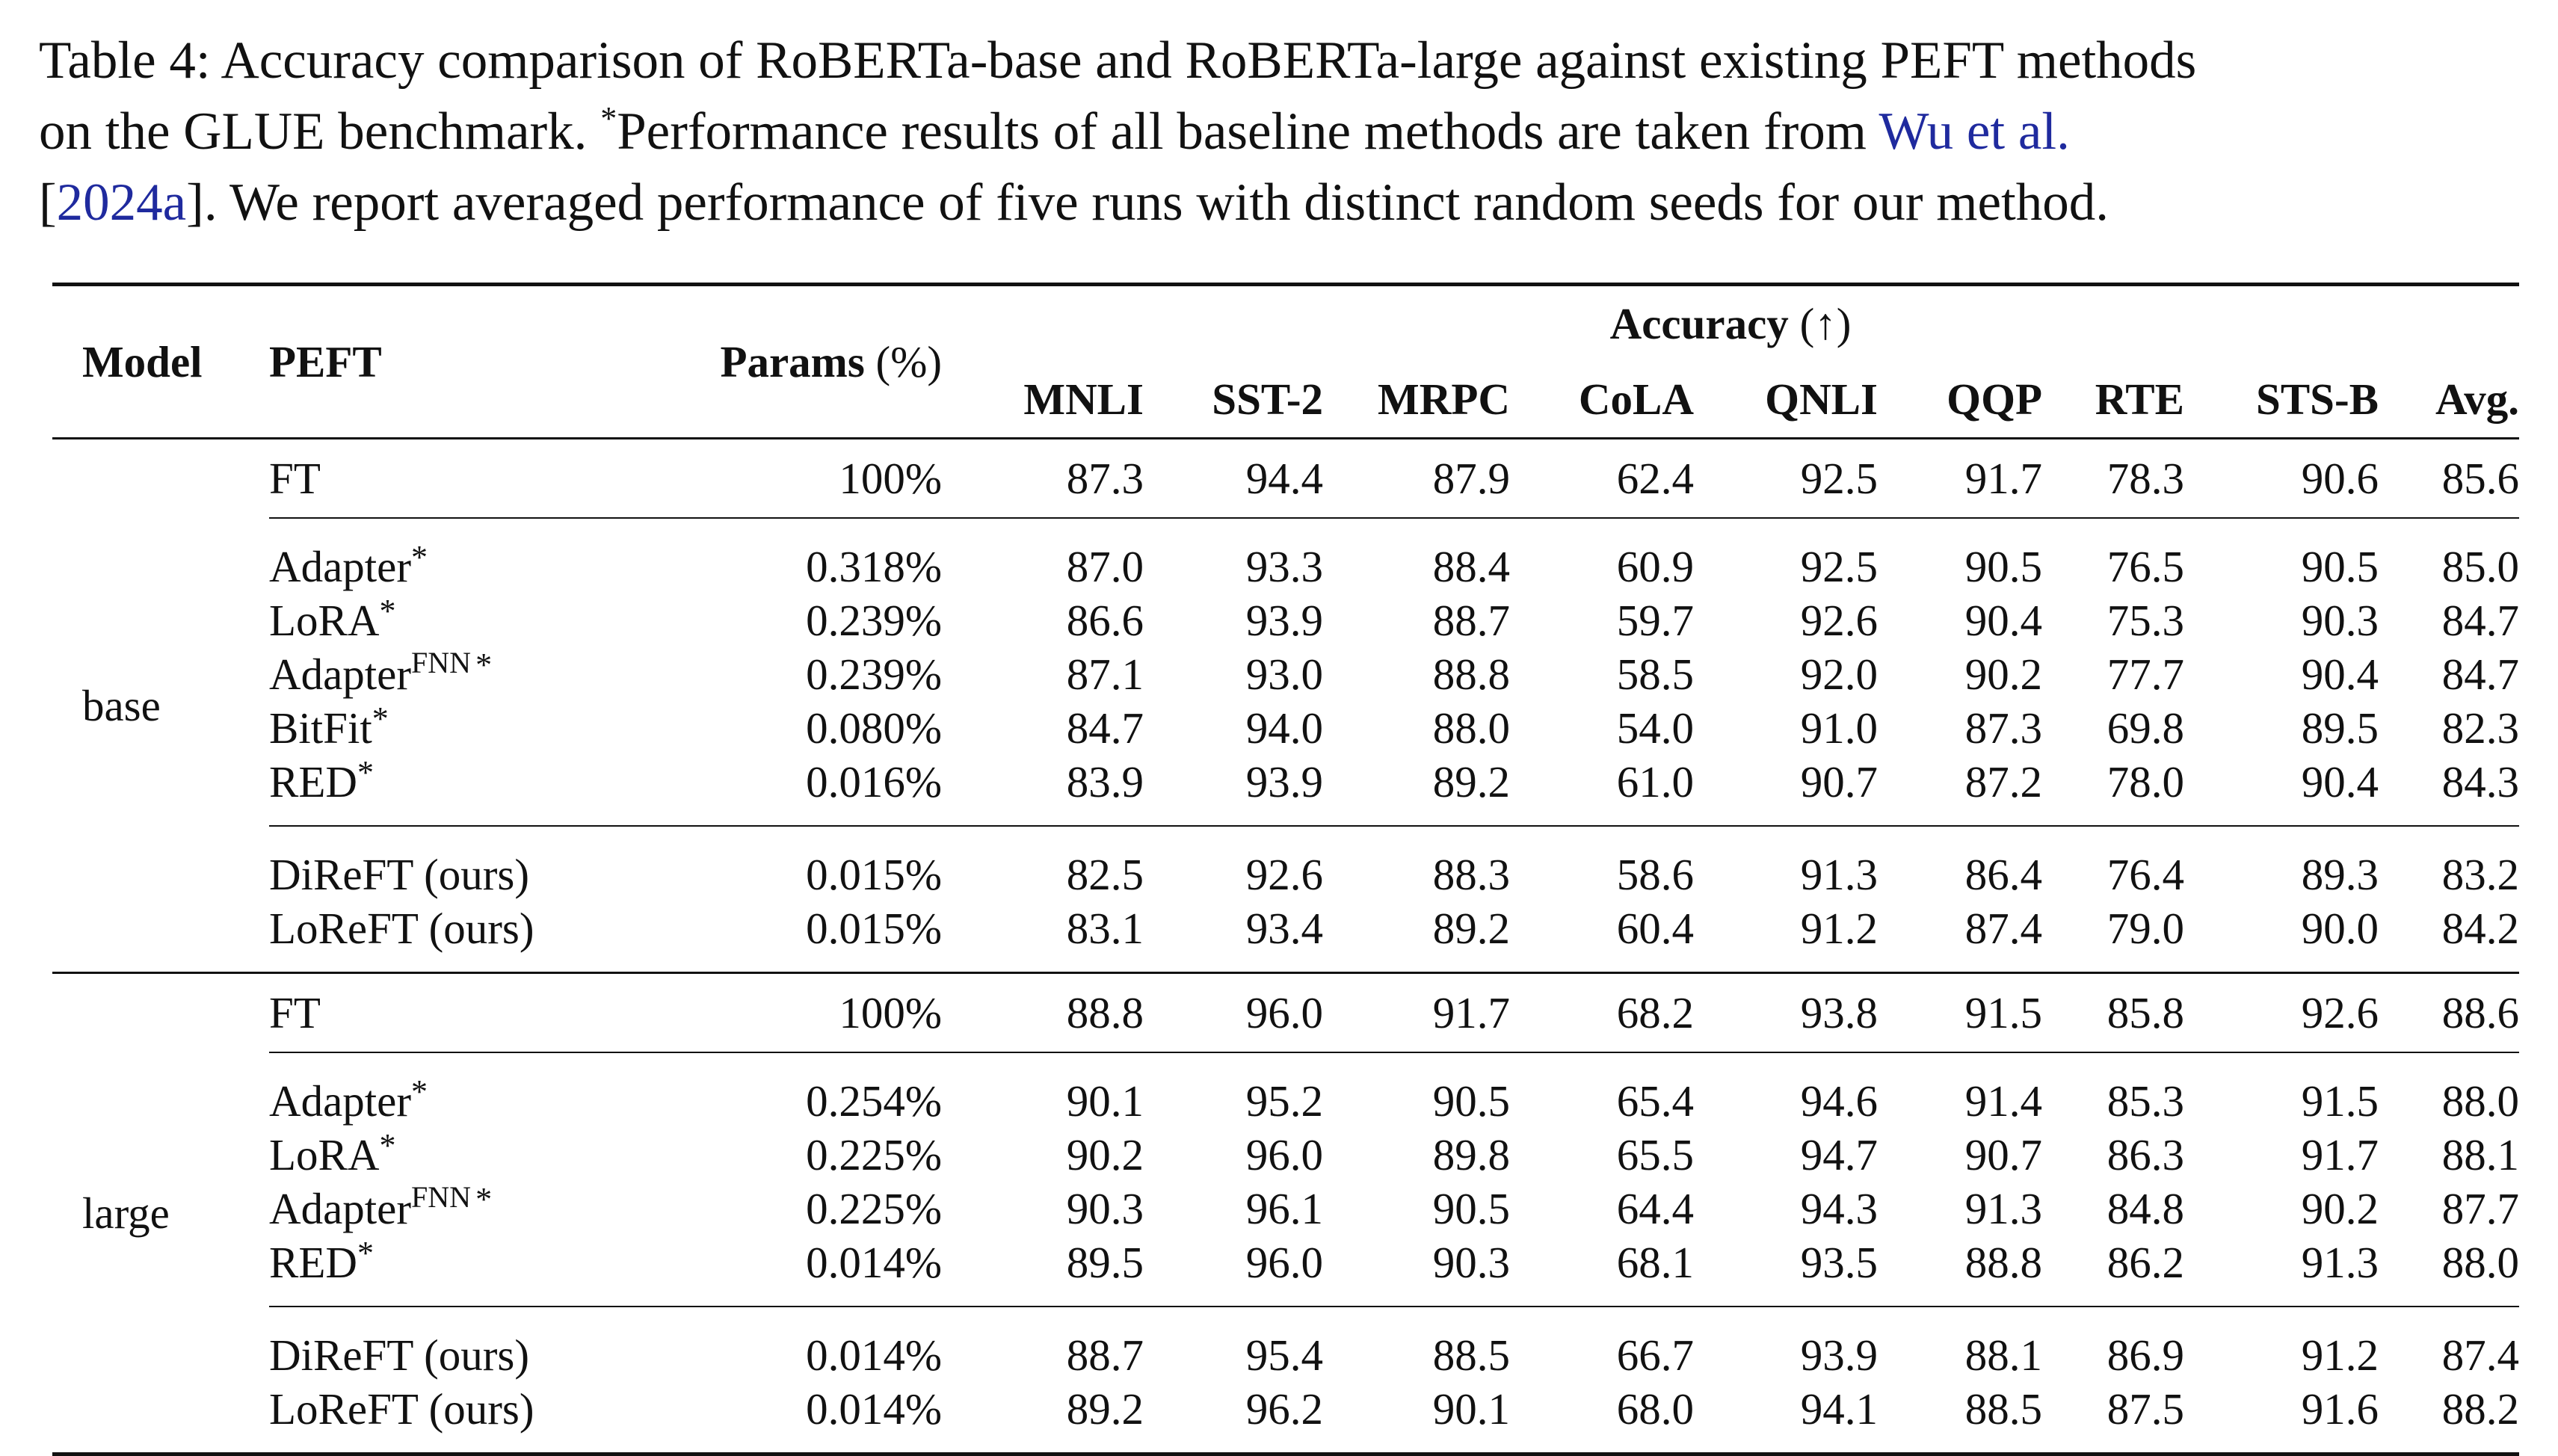 The width and height of the screenshot is (2558, 1456). I want to click on score-cell: 82.3, so click(2480, 728).